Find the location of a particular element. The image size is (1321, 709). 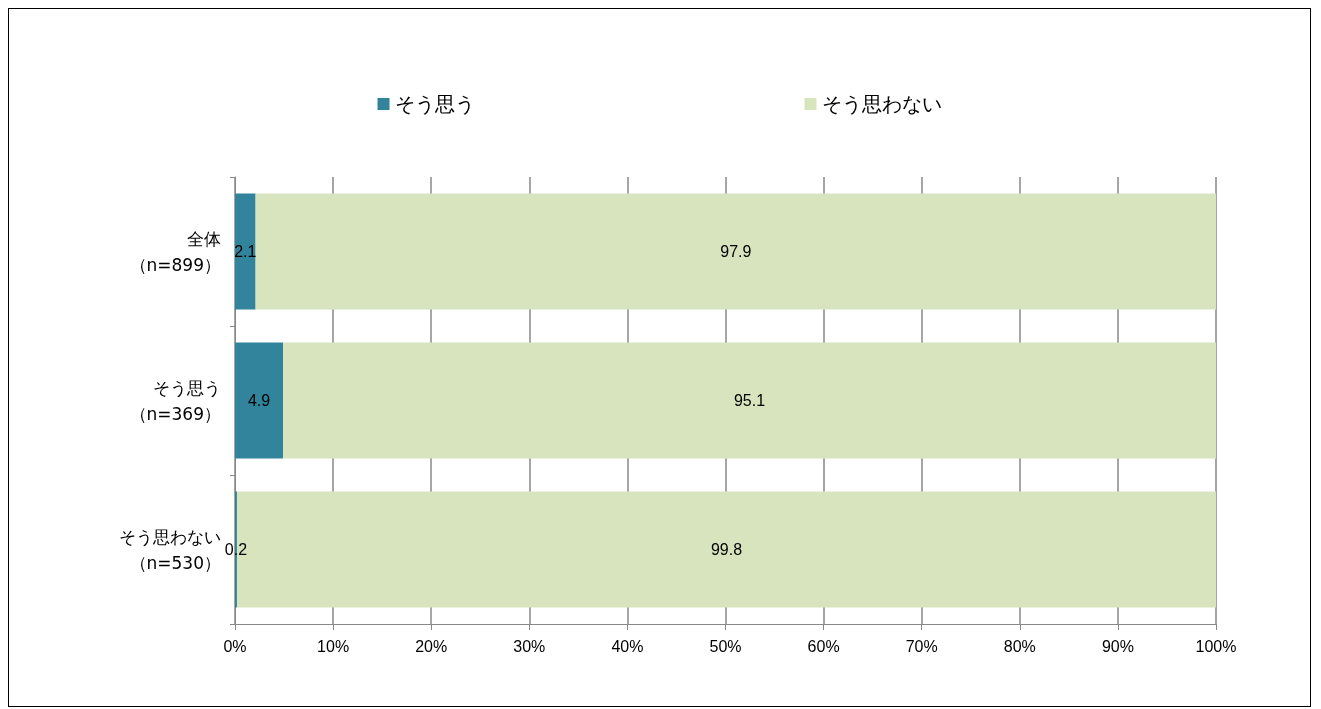

legend-label: そう思う is located at coordinates (434, 104).